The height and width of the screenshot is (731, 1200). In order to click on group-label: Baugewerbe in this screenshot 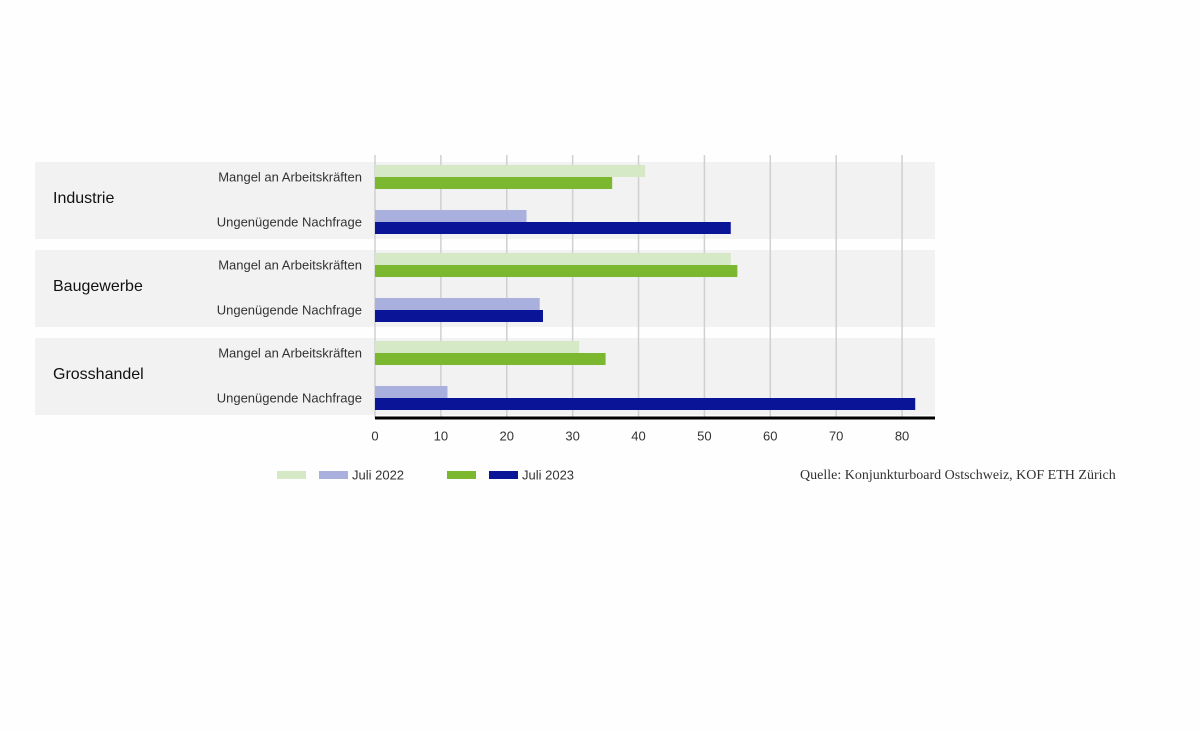, I will do `click(98, 286)`.